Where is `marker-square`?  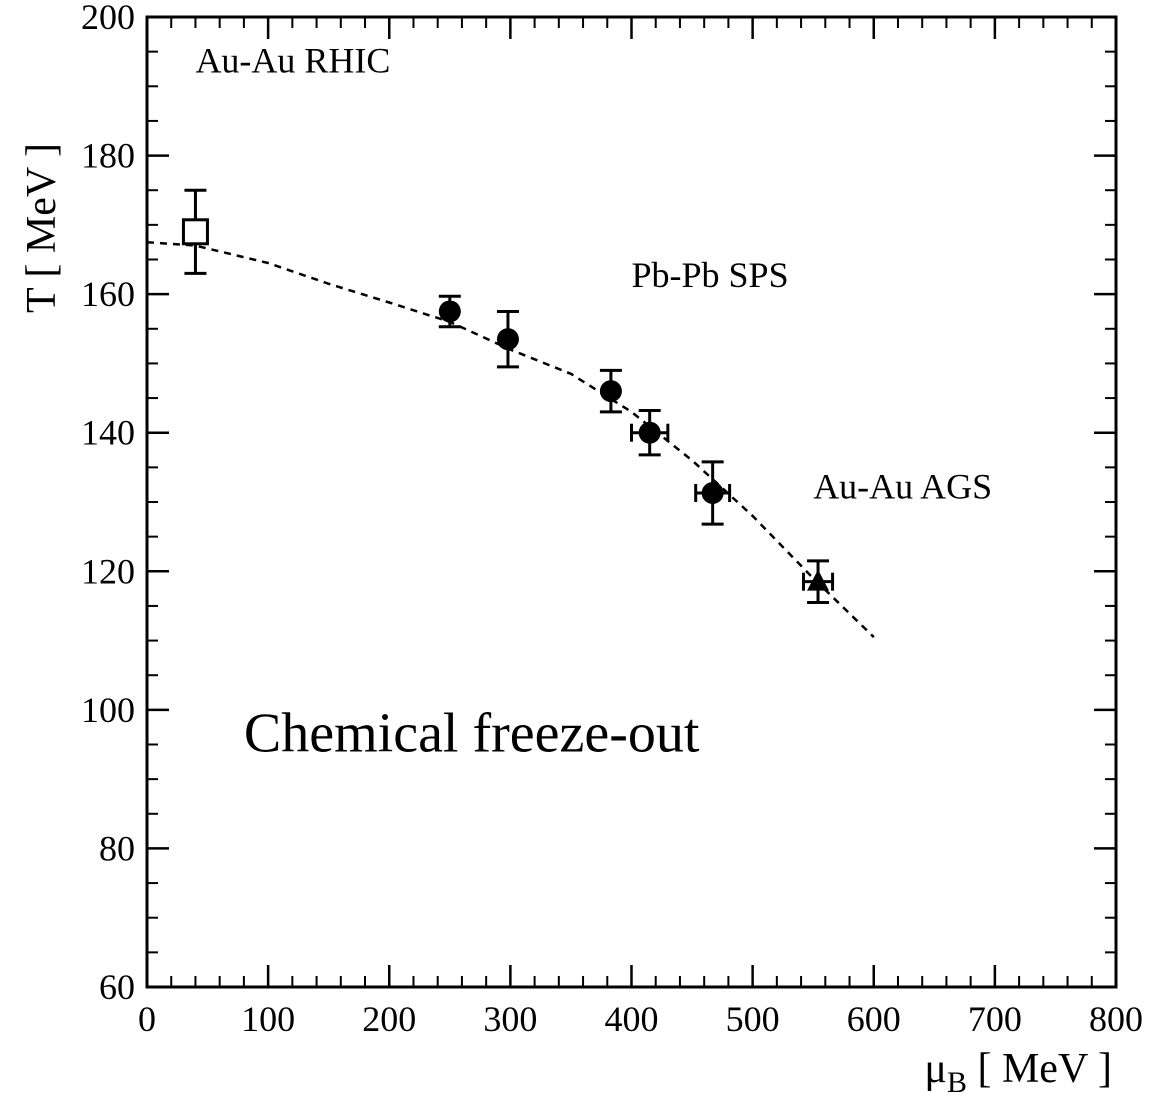 marker-square is located at coordinates (195, 232).